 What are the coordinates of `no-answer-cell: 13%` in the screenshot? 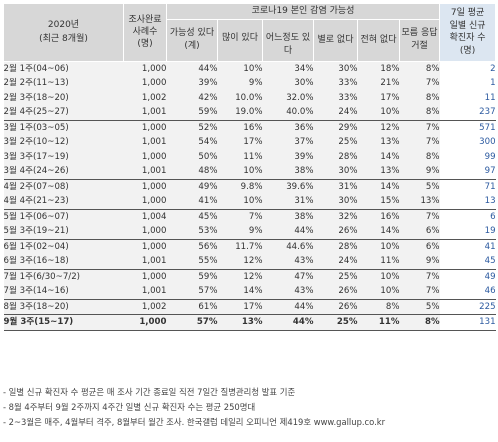 It's located at (419, 201).